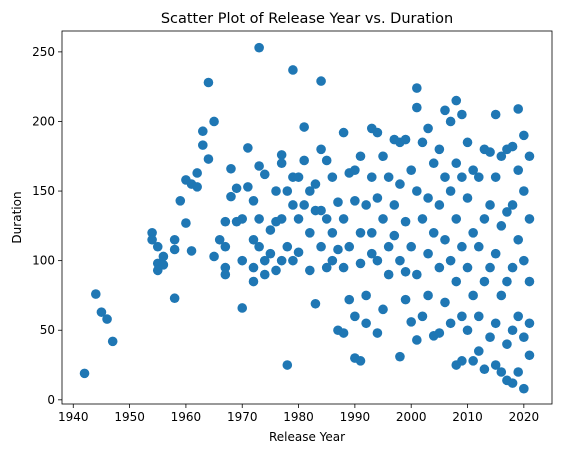 This screenshot has height=455, width=571. What do you see at coordinates (17, 217) in the screenshot?
I see `y-axis-label: Duration` at bounding box center [17, 217].